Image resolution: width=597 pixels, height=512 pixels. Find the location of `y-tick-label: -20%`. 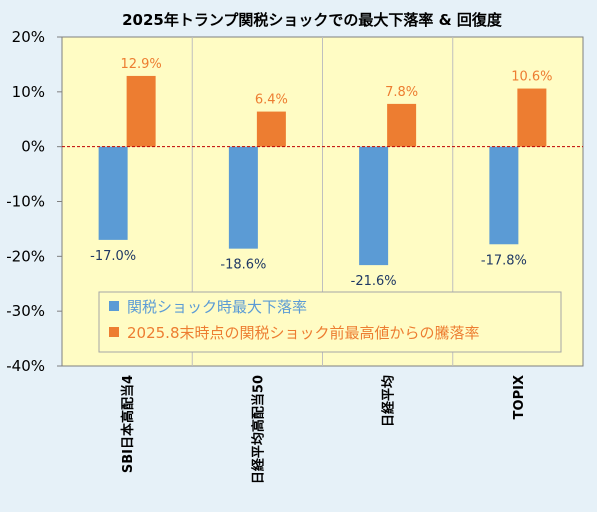

y-tick-label: -20% is located at coordinates (25, 256).